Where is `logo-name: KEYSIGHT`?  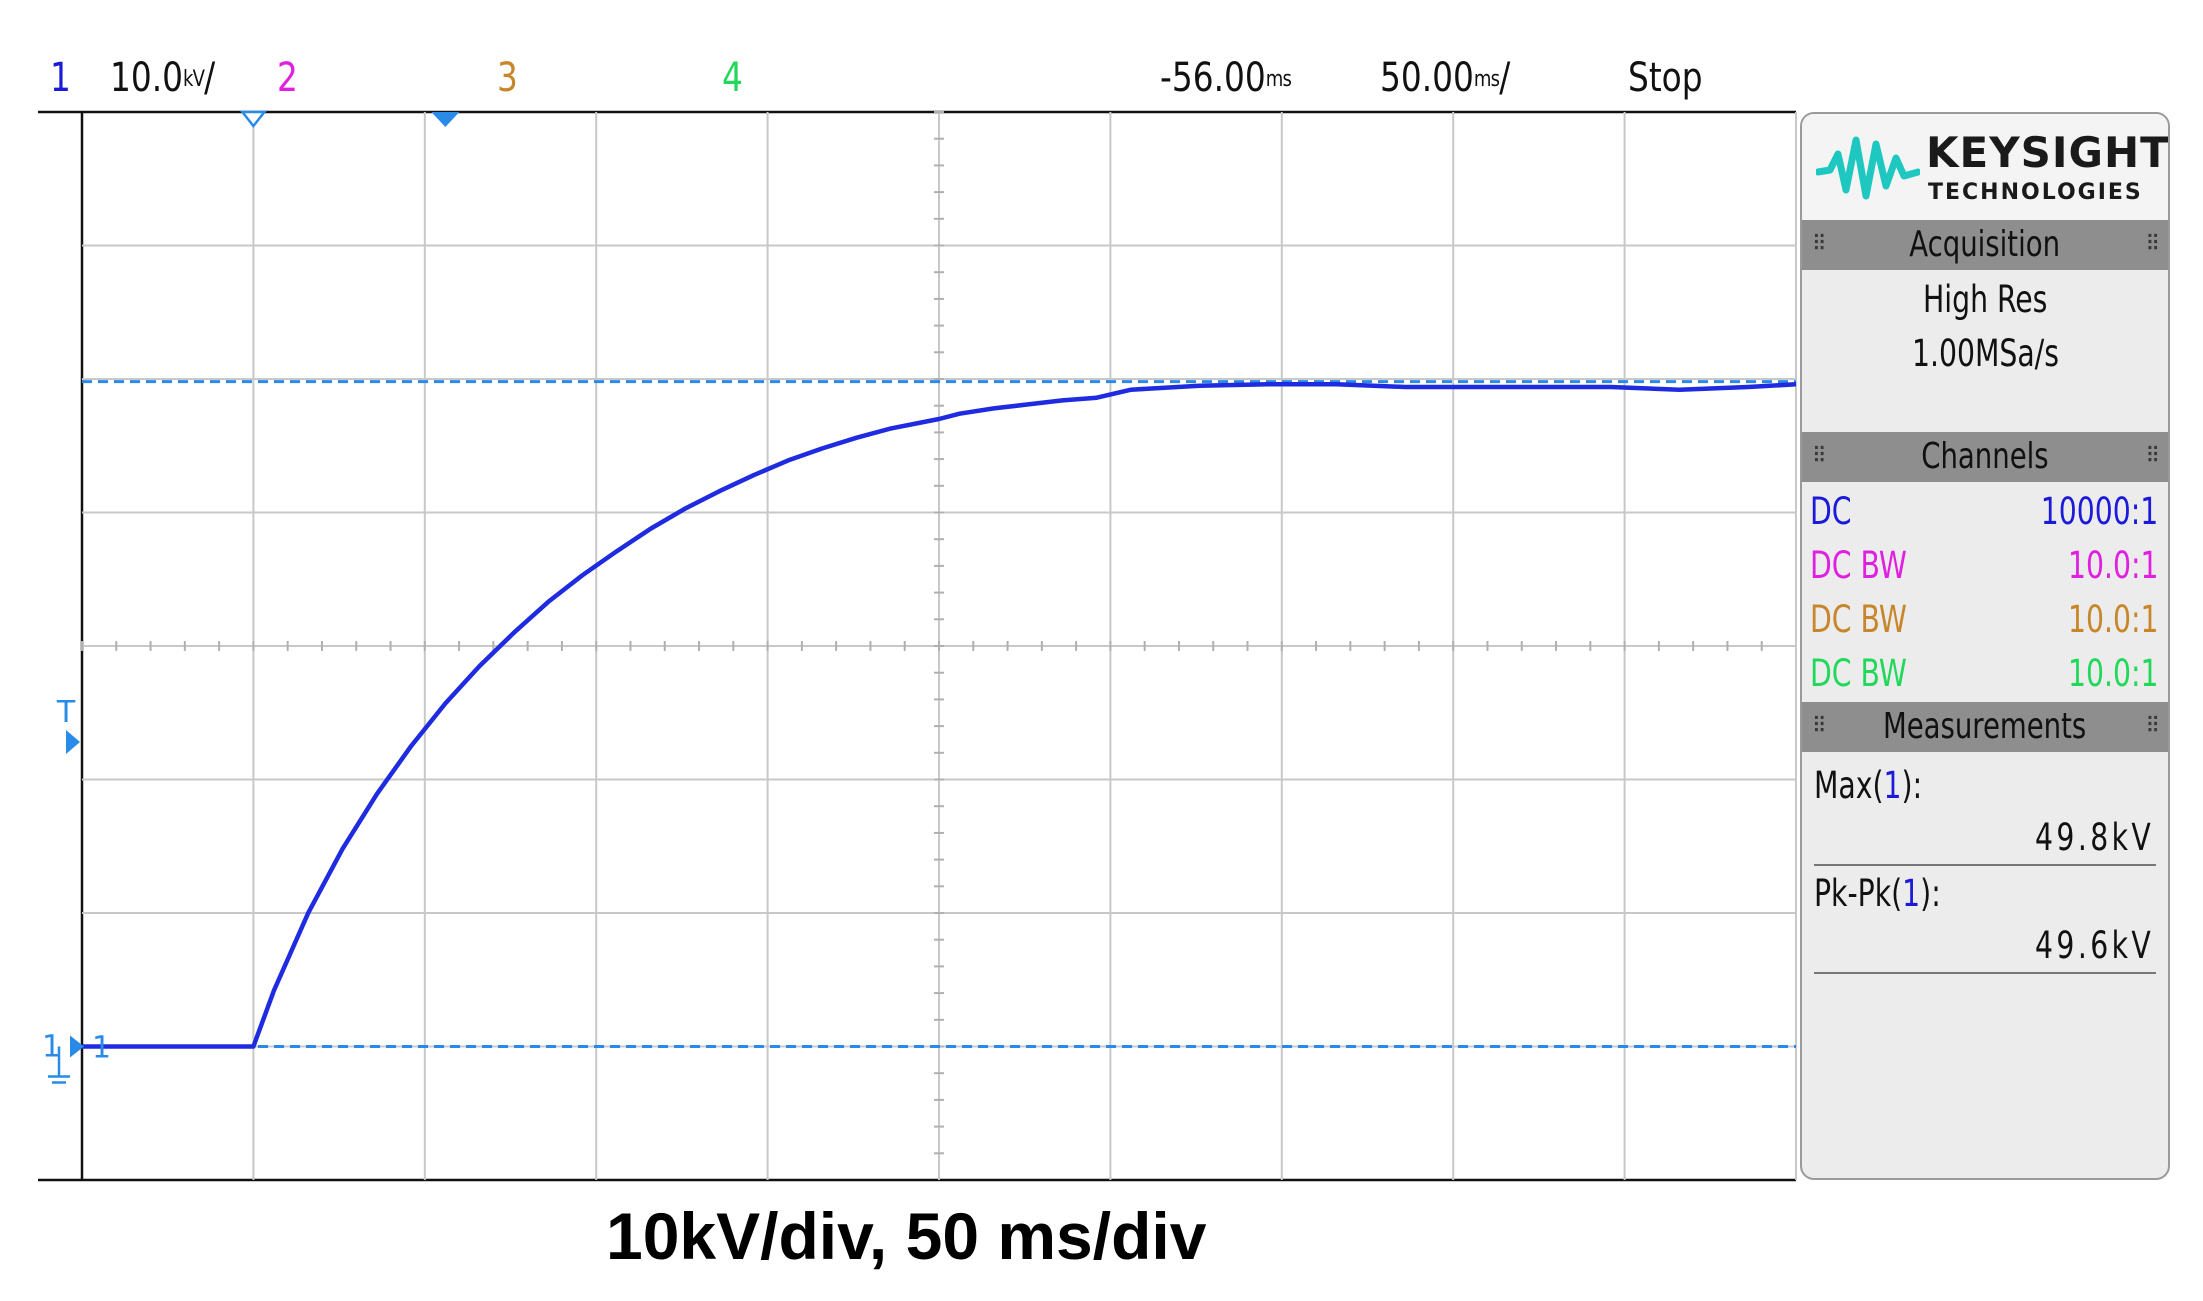
logo-name: KEYSIGHT is located at coordinates (2048, 152).